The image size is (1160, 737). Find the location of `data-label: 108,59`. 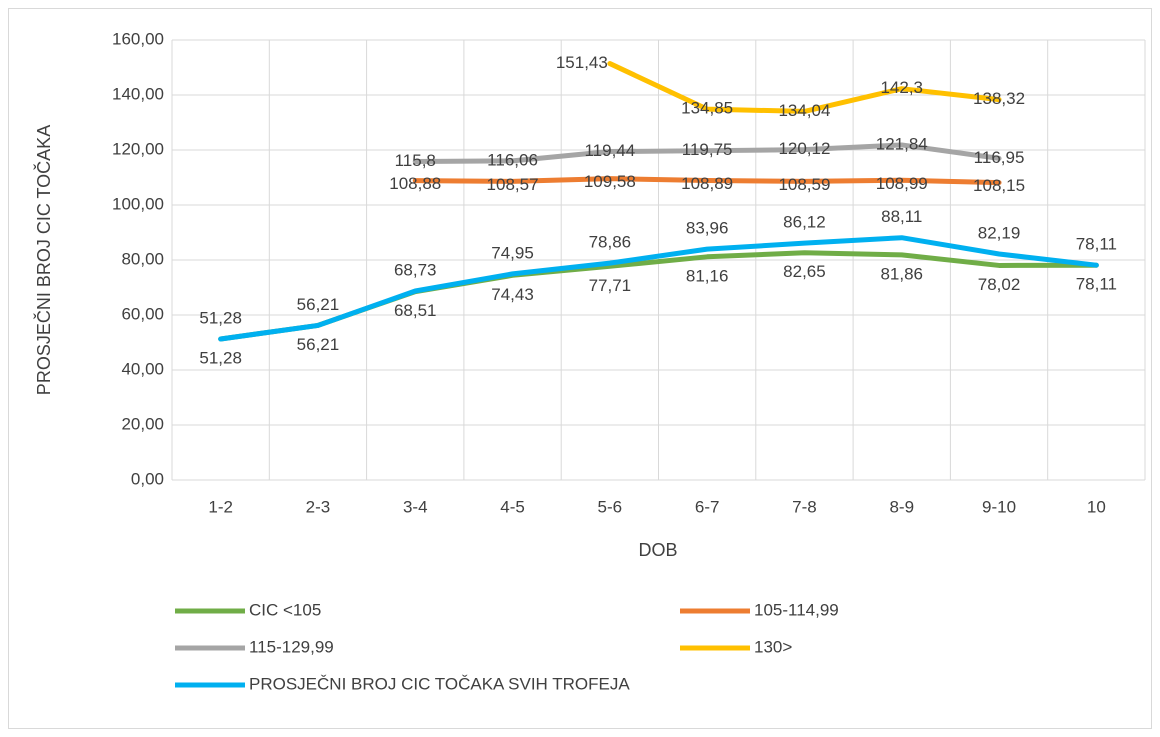

data-label: 108,59 is located at coordinates (804, 184).